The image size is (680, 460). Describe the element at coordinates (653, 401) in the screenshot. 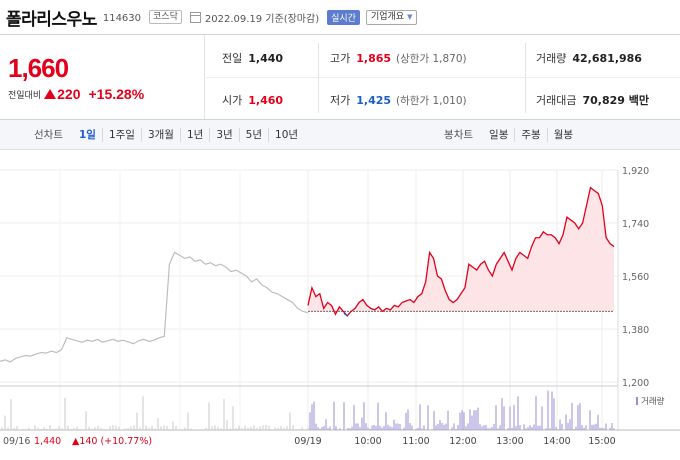

I see `volume-legend-label: 거래량` at that location.